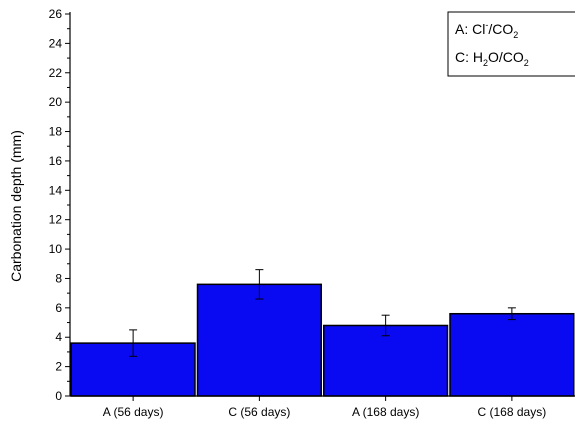 The height and width of the screenshot is (426, 575). What do you see at coordinates (56, 161) in the screenshot?
I see `y-tick-label-16: 16` at bounding box center [56, 161].